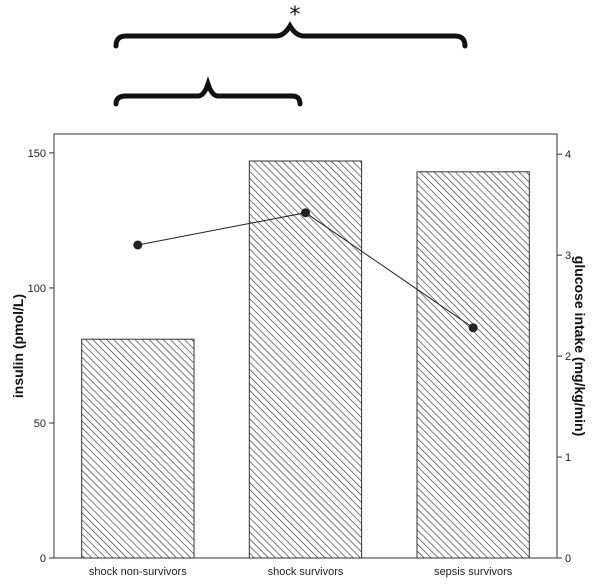 This screenshot has height=588, width=597. What do you see at coordinates (568, 256) in the screenshot?
I see `y2-tick-label-3: 3` at bounding box center [568, 256].